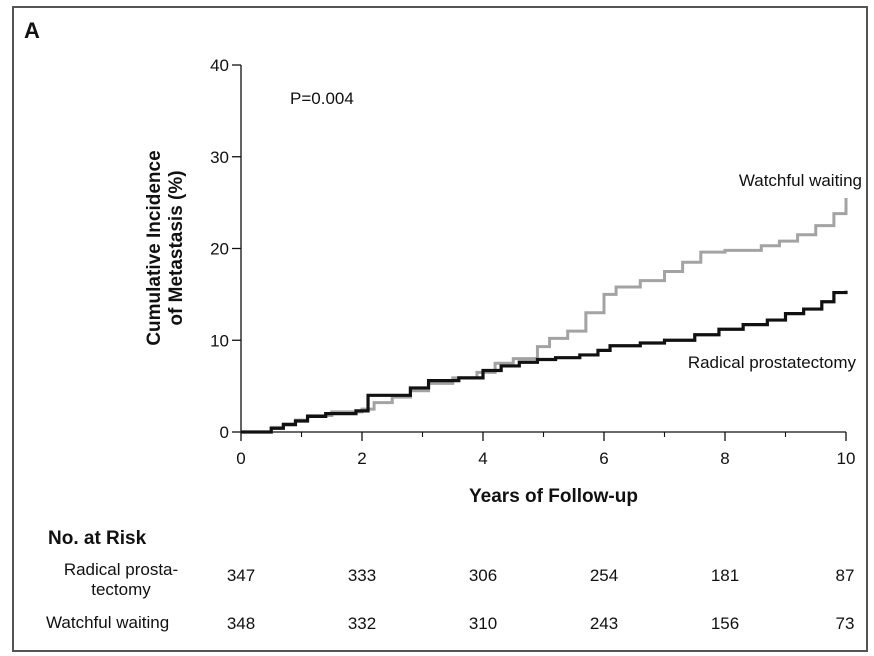 Image resolution: width=874 pixels, height=656 pixels. Describe the element at coordinates (846, 458) in the screenshot. I see `x-tick-label: 10` at that location.